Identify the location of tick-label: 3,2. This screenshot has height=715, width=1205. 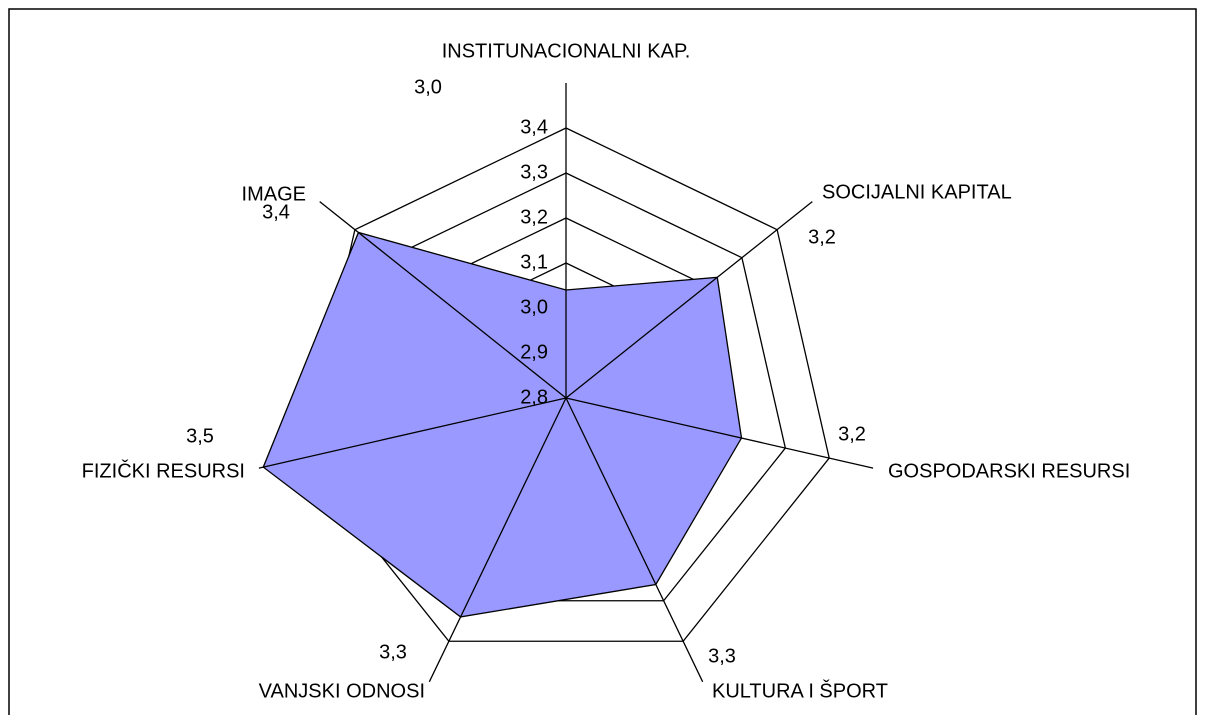
(534, 217).